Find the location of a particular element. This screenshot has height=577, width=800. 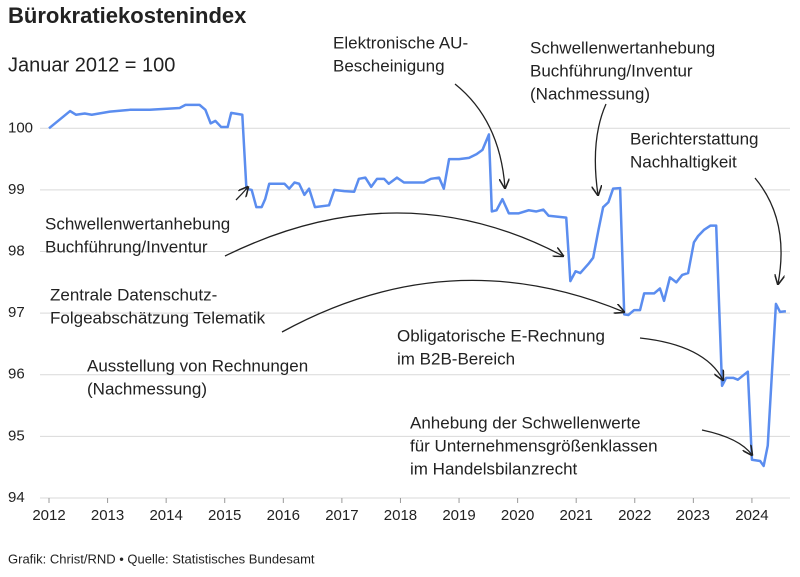

annotation: Ausstellung von Rechnungen is located at coordinates (197, 365).